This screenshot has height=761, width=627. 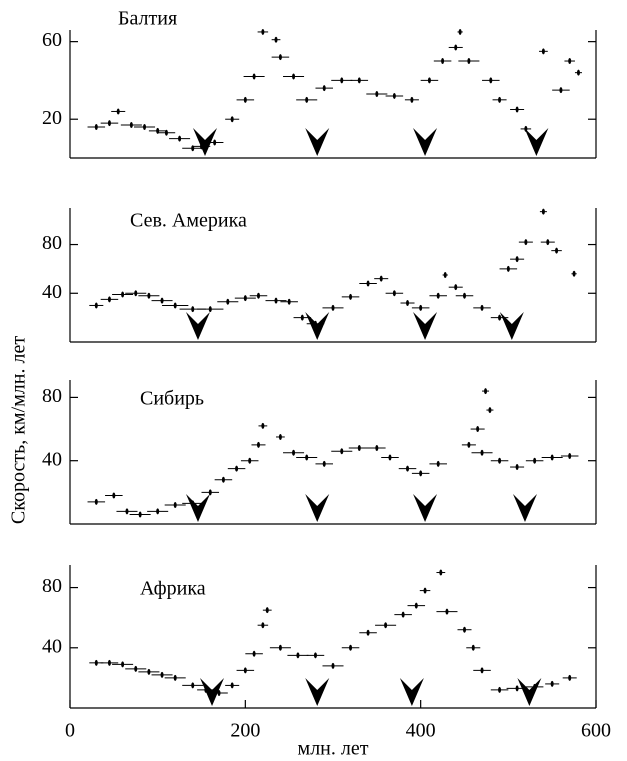 I want to click on x-tick-label: 0, so click(x=70, y=731).